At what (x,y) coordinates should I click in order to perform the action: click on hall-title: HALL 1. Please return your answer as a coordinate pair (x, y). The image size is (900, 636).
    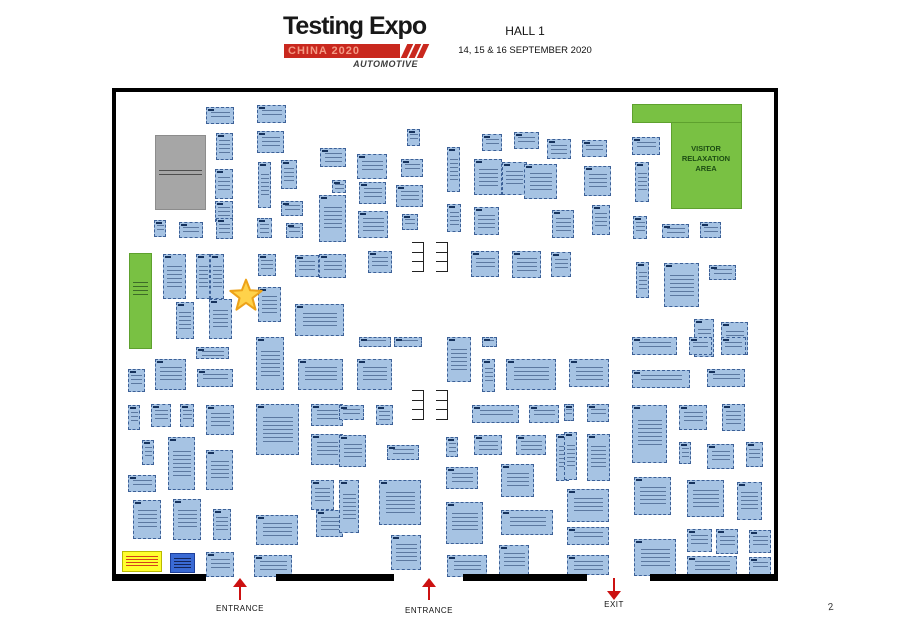
    Looking at the image, I should click on (525, 31).